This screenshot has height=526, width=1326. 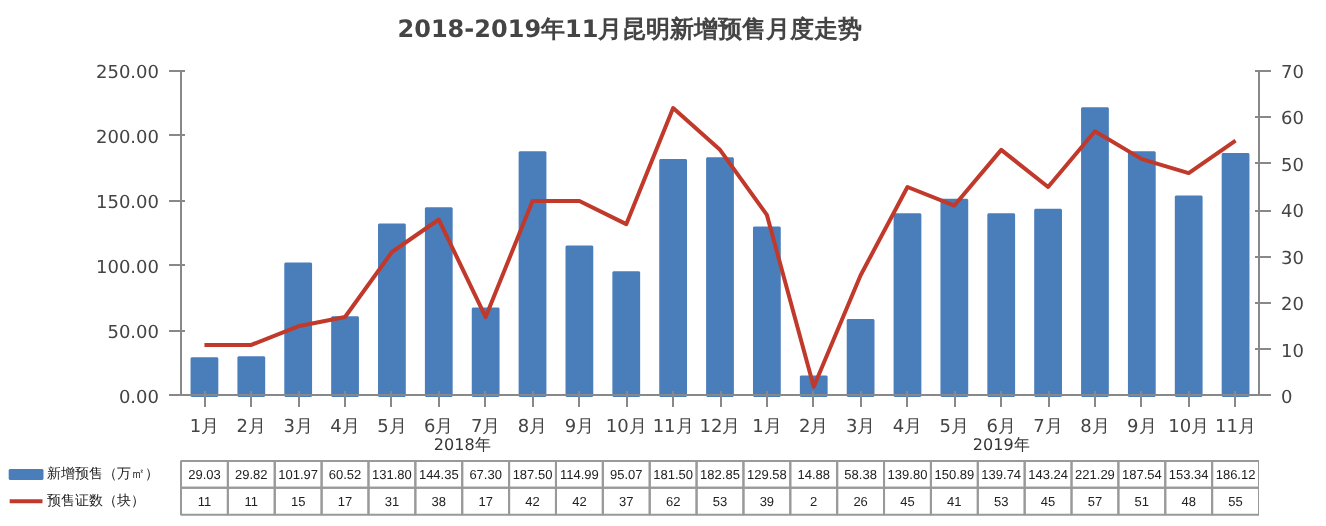 I want to click on text: 2019年, so click(x=1001, y=445).